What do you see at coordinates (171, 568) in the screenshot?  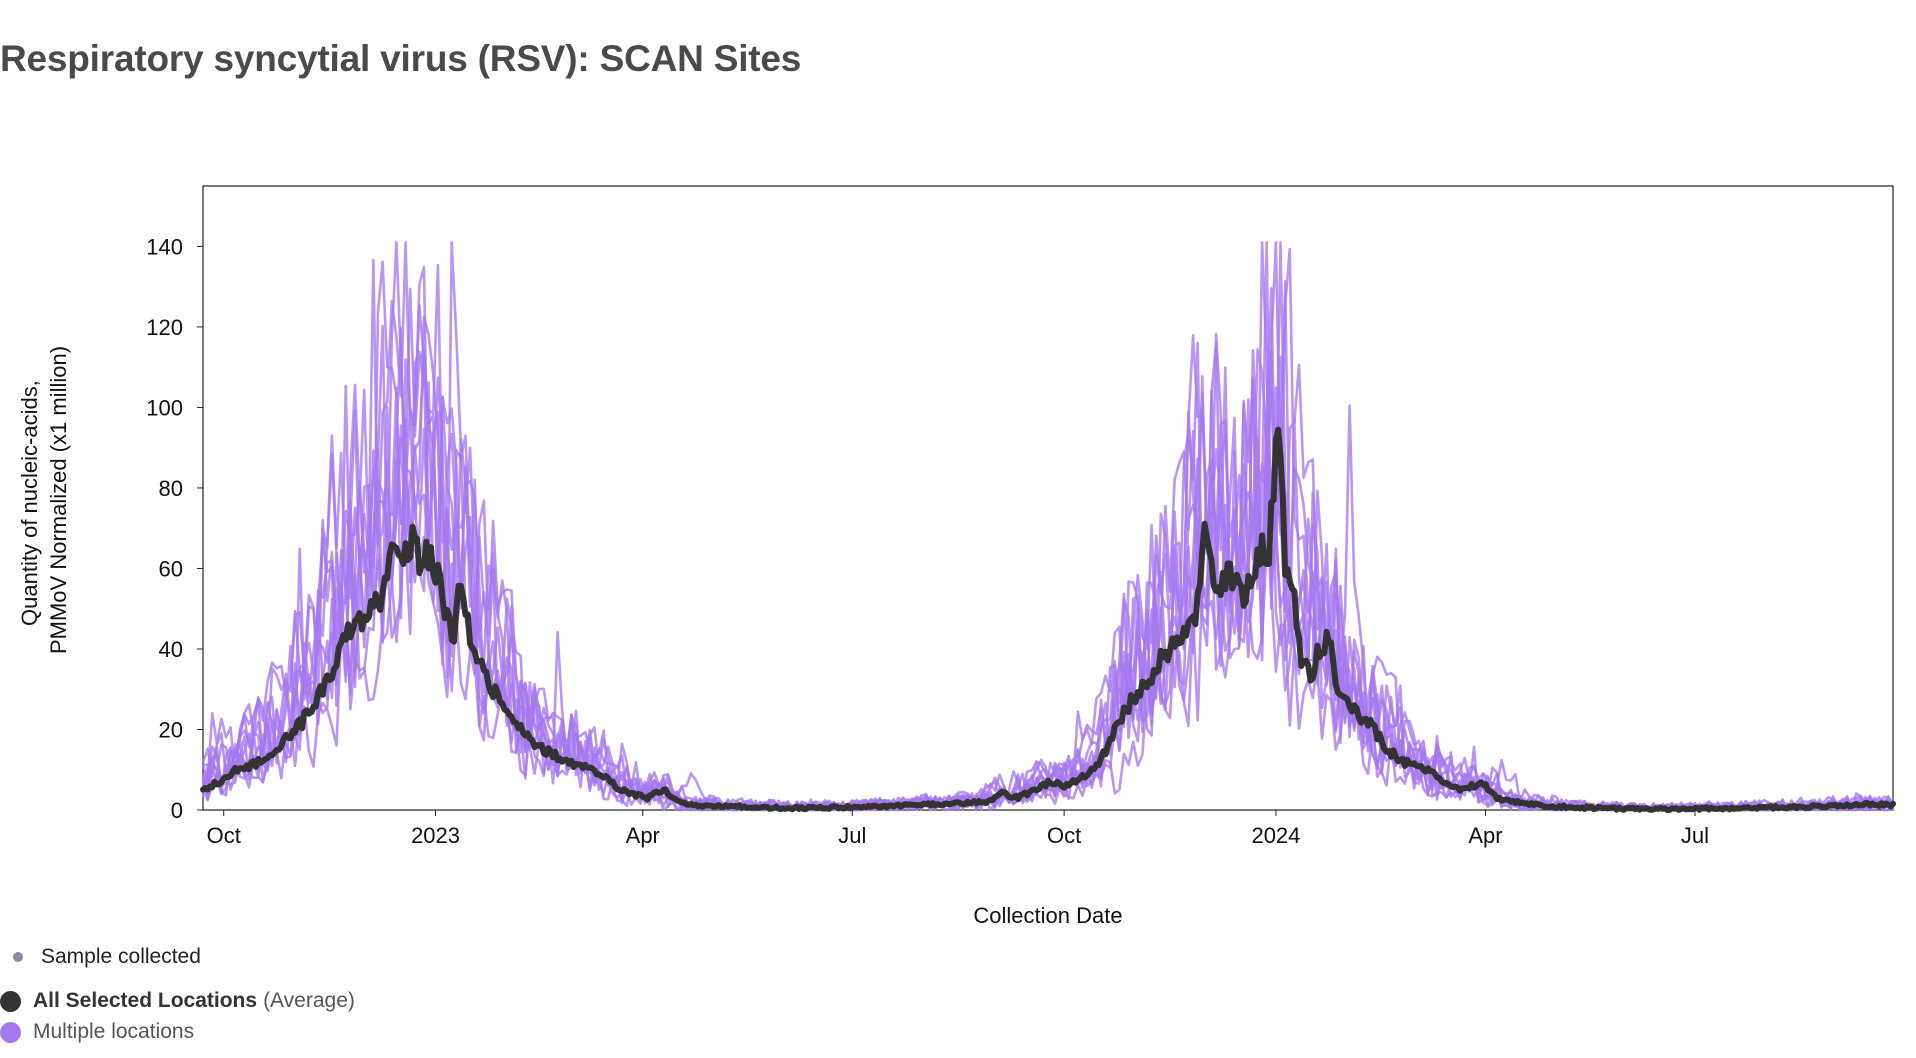 I see `y-tick-label: 60` at bounding box center [171, 568].